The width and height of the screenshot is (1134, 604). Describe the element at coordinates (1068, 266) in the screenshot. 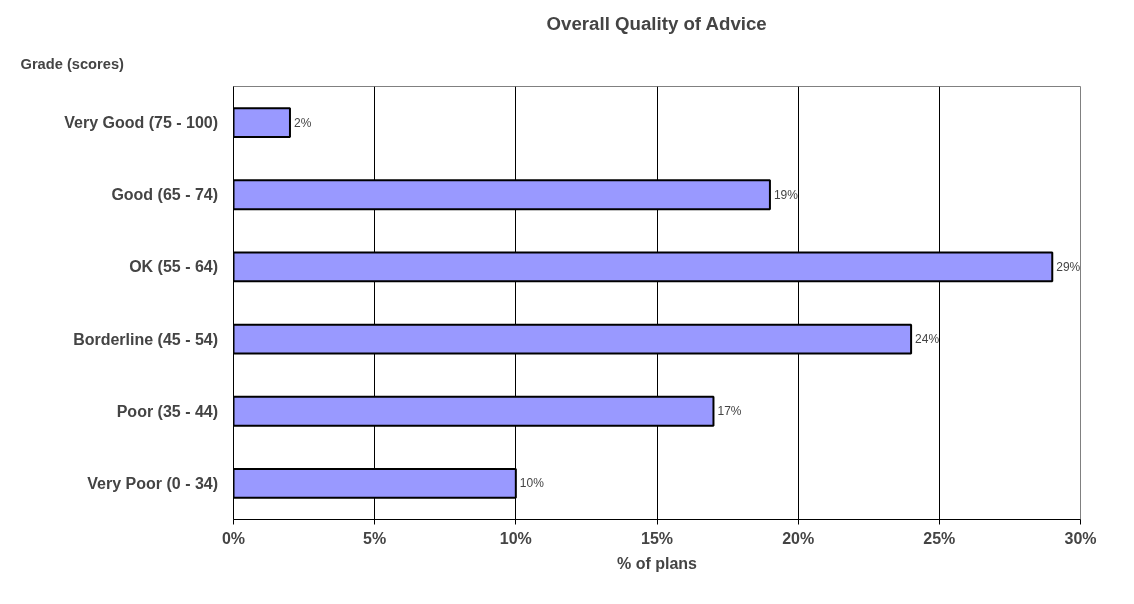

I see `data-label: 29%` at that location.